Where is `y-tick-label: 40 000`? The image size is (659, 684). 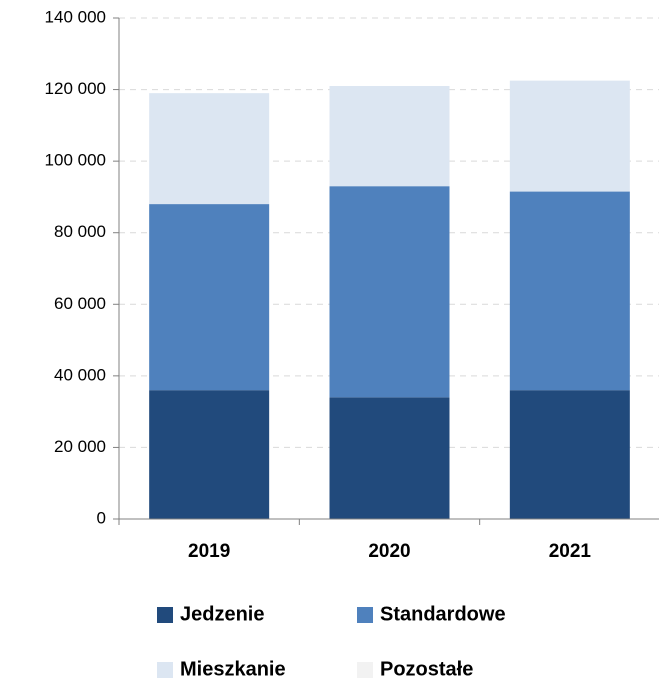 y-tick-label: 40 000 is located at coordinates (80, 374).